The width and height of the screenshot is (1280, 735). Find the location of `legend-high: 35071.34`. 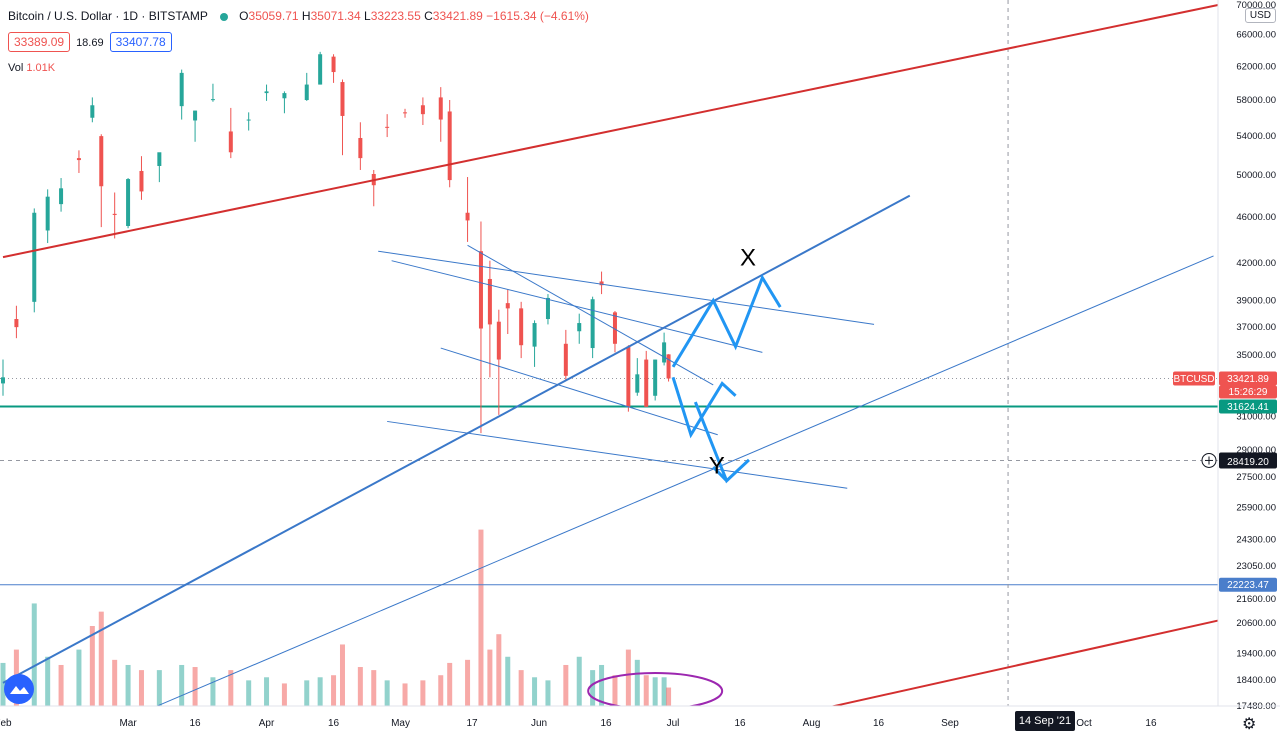

legend-high: 35071.34 is located at coordinates (335, 16).